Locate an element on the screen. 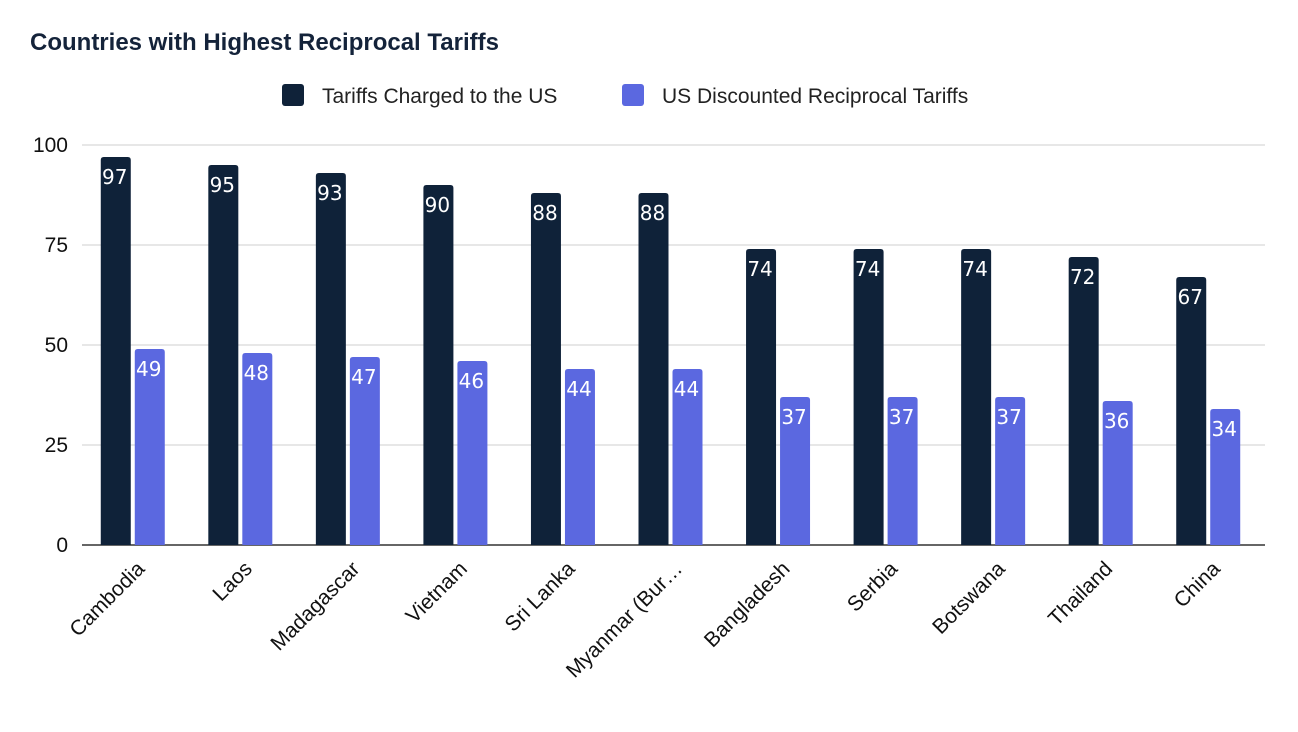 The width and height of the screenshot is (1298, 732). bar-sri-lanka-us-discounted-reciprocal-tariffs is located at coordinates (579, 457).